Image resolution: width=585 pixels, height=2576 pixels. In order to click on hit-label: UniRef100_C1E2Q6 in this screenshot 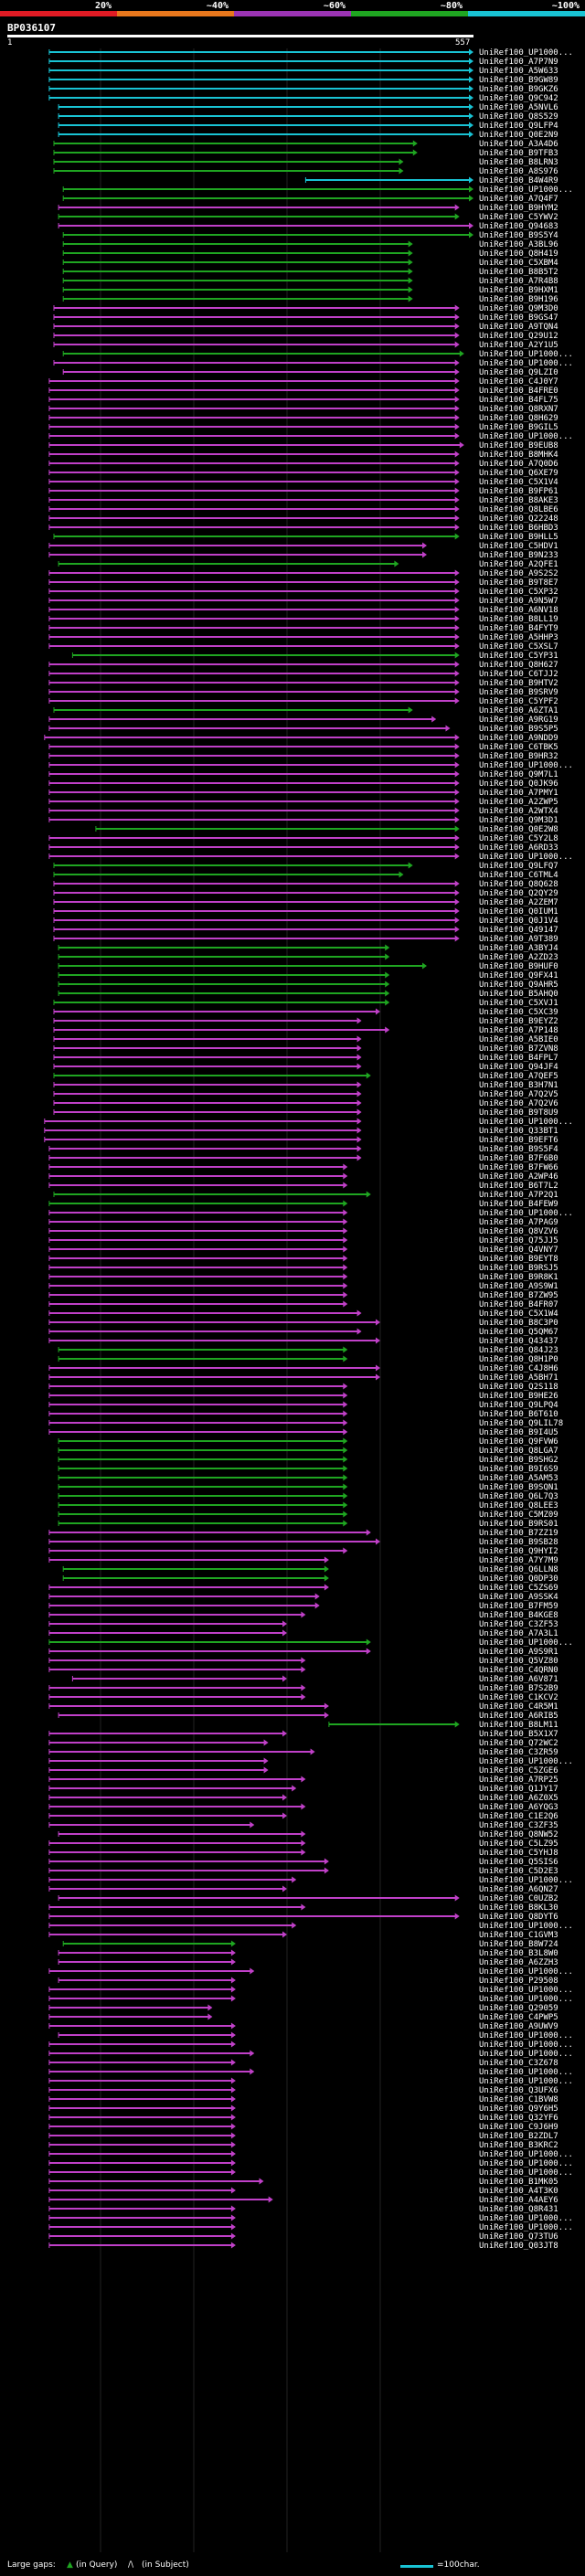, I will do `click(518, 1816)`.